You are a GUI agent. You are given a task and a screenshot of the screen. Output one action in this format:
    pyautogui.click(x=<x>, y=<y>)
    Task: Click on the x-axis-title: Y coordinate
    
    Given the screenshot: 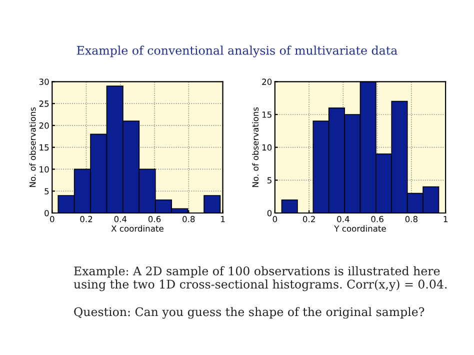 What is the action you would take?
    pyautogui.click(x=360, y=228)
    